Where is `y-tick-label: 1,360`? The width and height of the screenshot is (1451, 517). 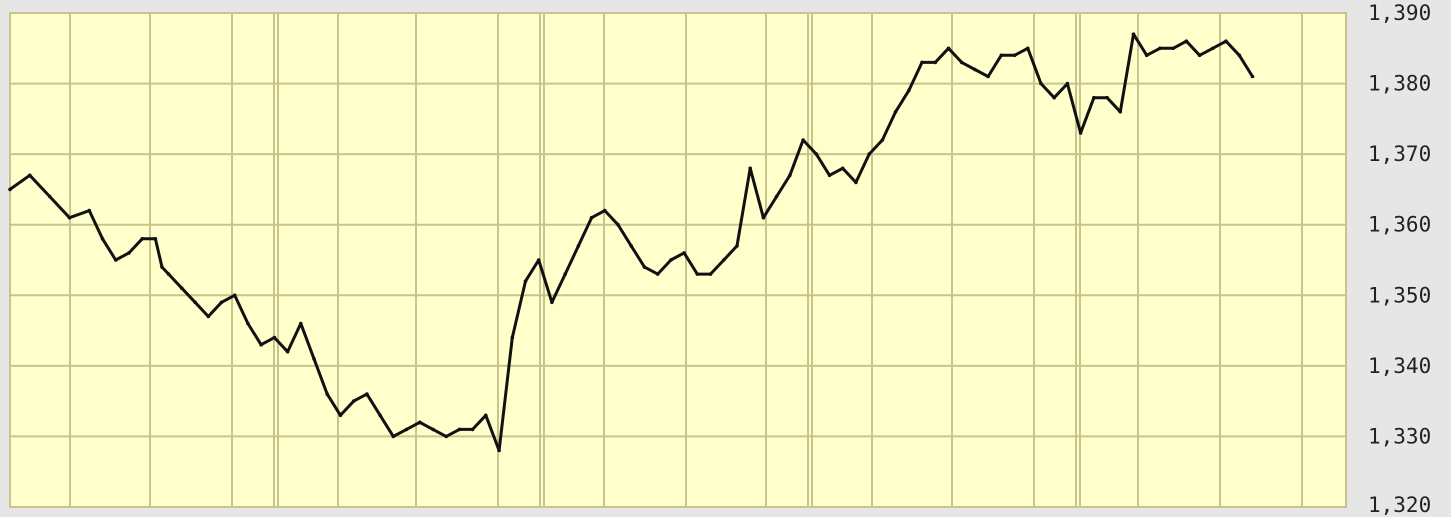 y-tick-label: 1,360 is located at coordinates (1399, 225).